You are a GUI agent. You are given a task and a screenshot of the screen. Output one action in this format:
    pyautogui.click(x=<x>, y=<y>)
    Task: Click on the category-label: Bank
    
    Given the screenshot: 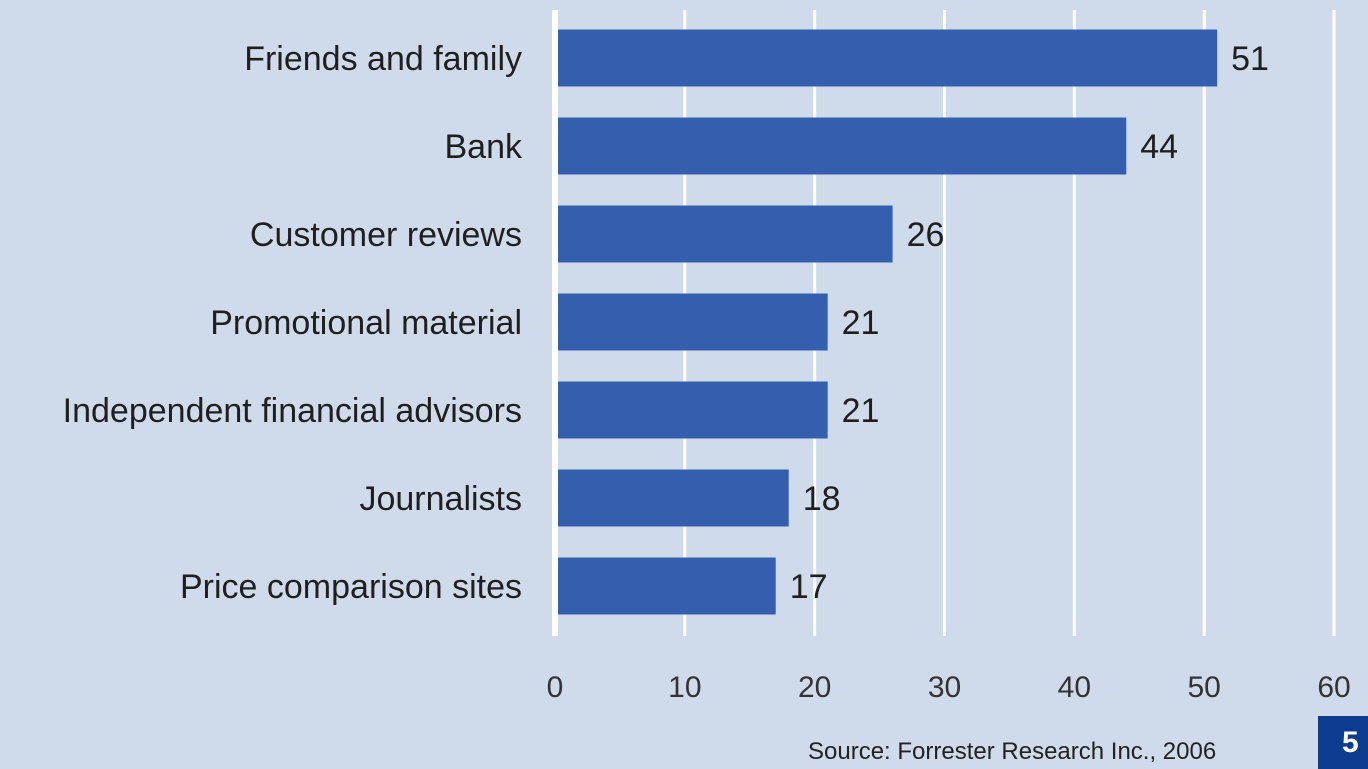 What is the action you would take?
    pyautogui.click(x=484, y=147)
    